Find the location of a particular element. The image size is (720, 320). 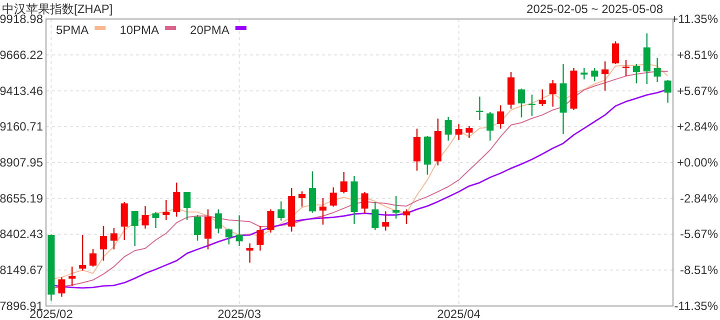

chart-subtitle: 2025-02-05 ~ 2025-05-08 is located at coordinates (595, 9).